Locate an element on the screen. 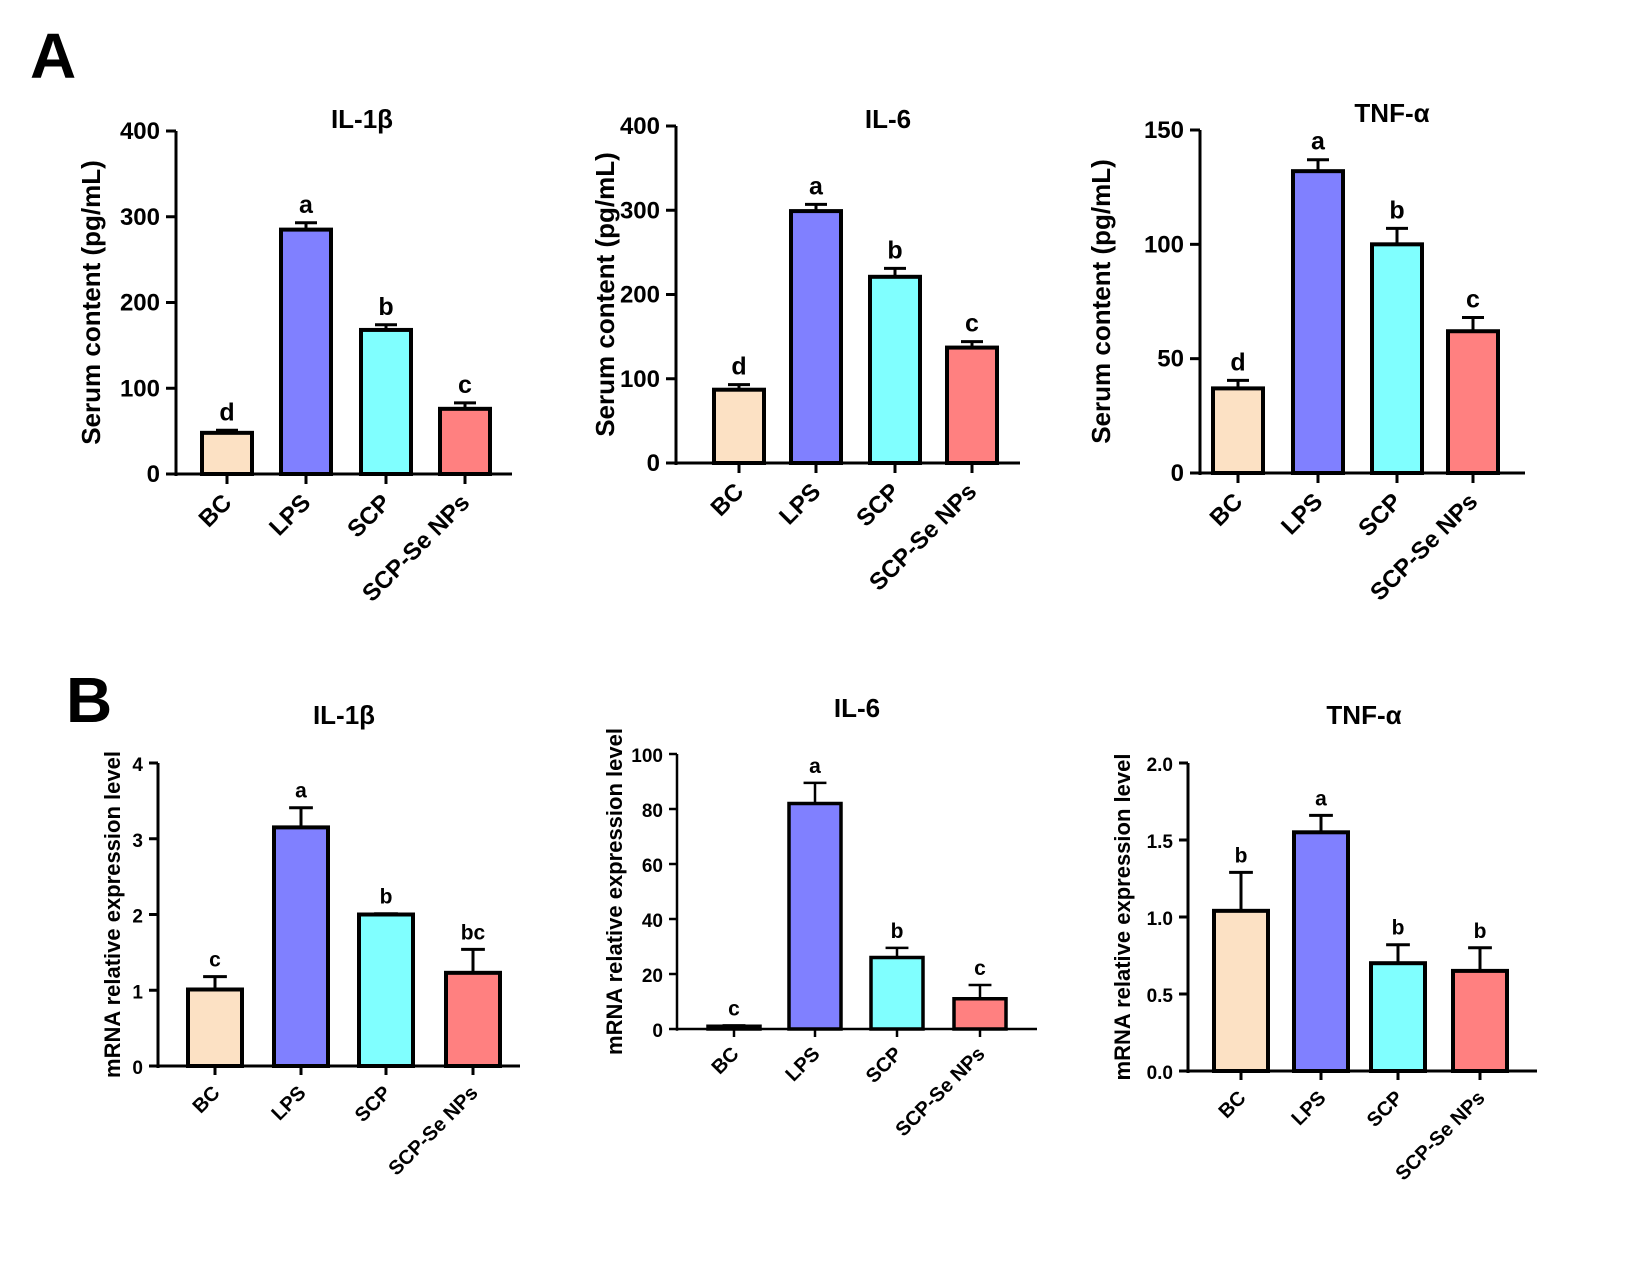 This screenshot has height=1275, width=1638. y-tick-label: 4 is located at coordinates (137, 765).